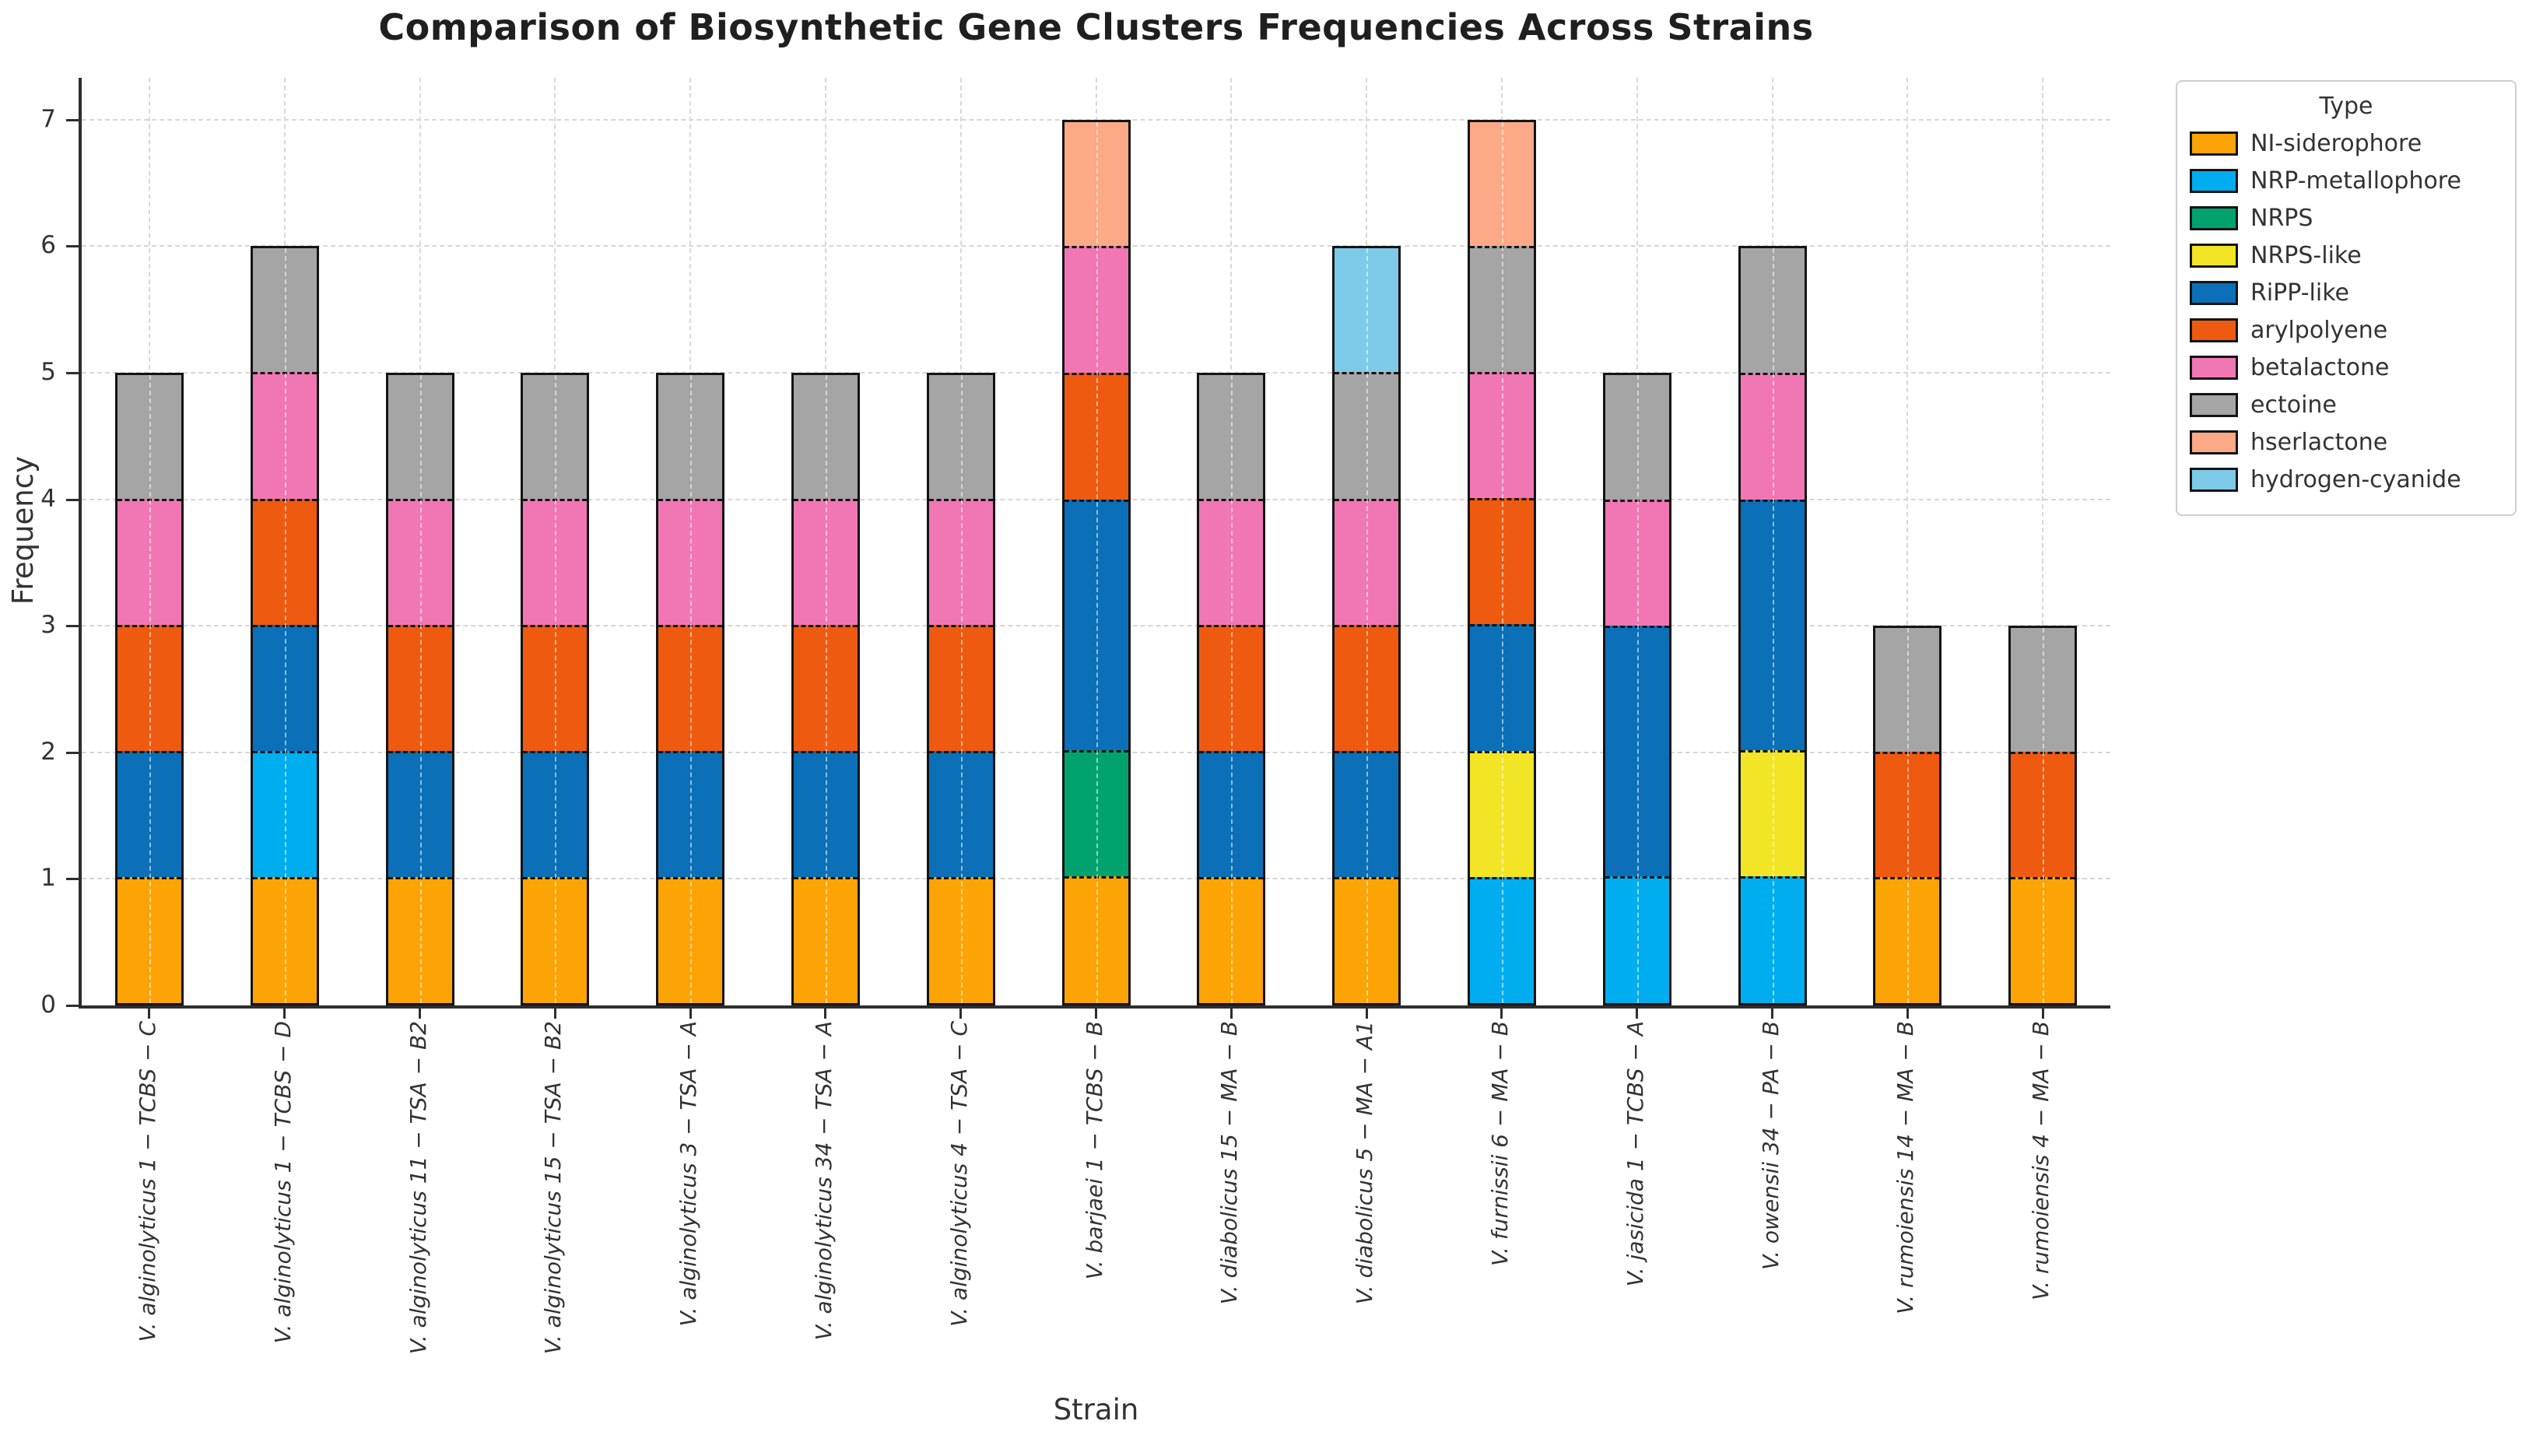  I want to click on legend-swatch-RiPP-like, so click(2214, 293).